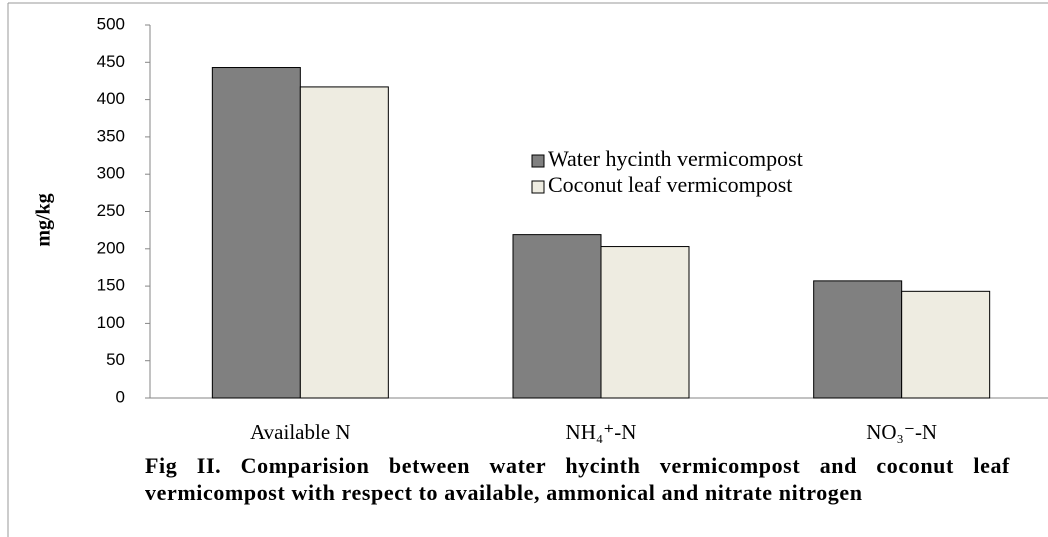  Describe the element at coordinates (300, 432) in the screenshot. I see `x-tick-label: Available N` at that location.